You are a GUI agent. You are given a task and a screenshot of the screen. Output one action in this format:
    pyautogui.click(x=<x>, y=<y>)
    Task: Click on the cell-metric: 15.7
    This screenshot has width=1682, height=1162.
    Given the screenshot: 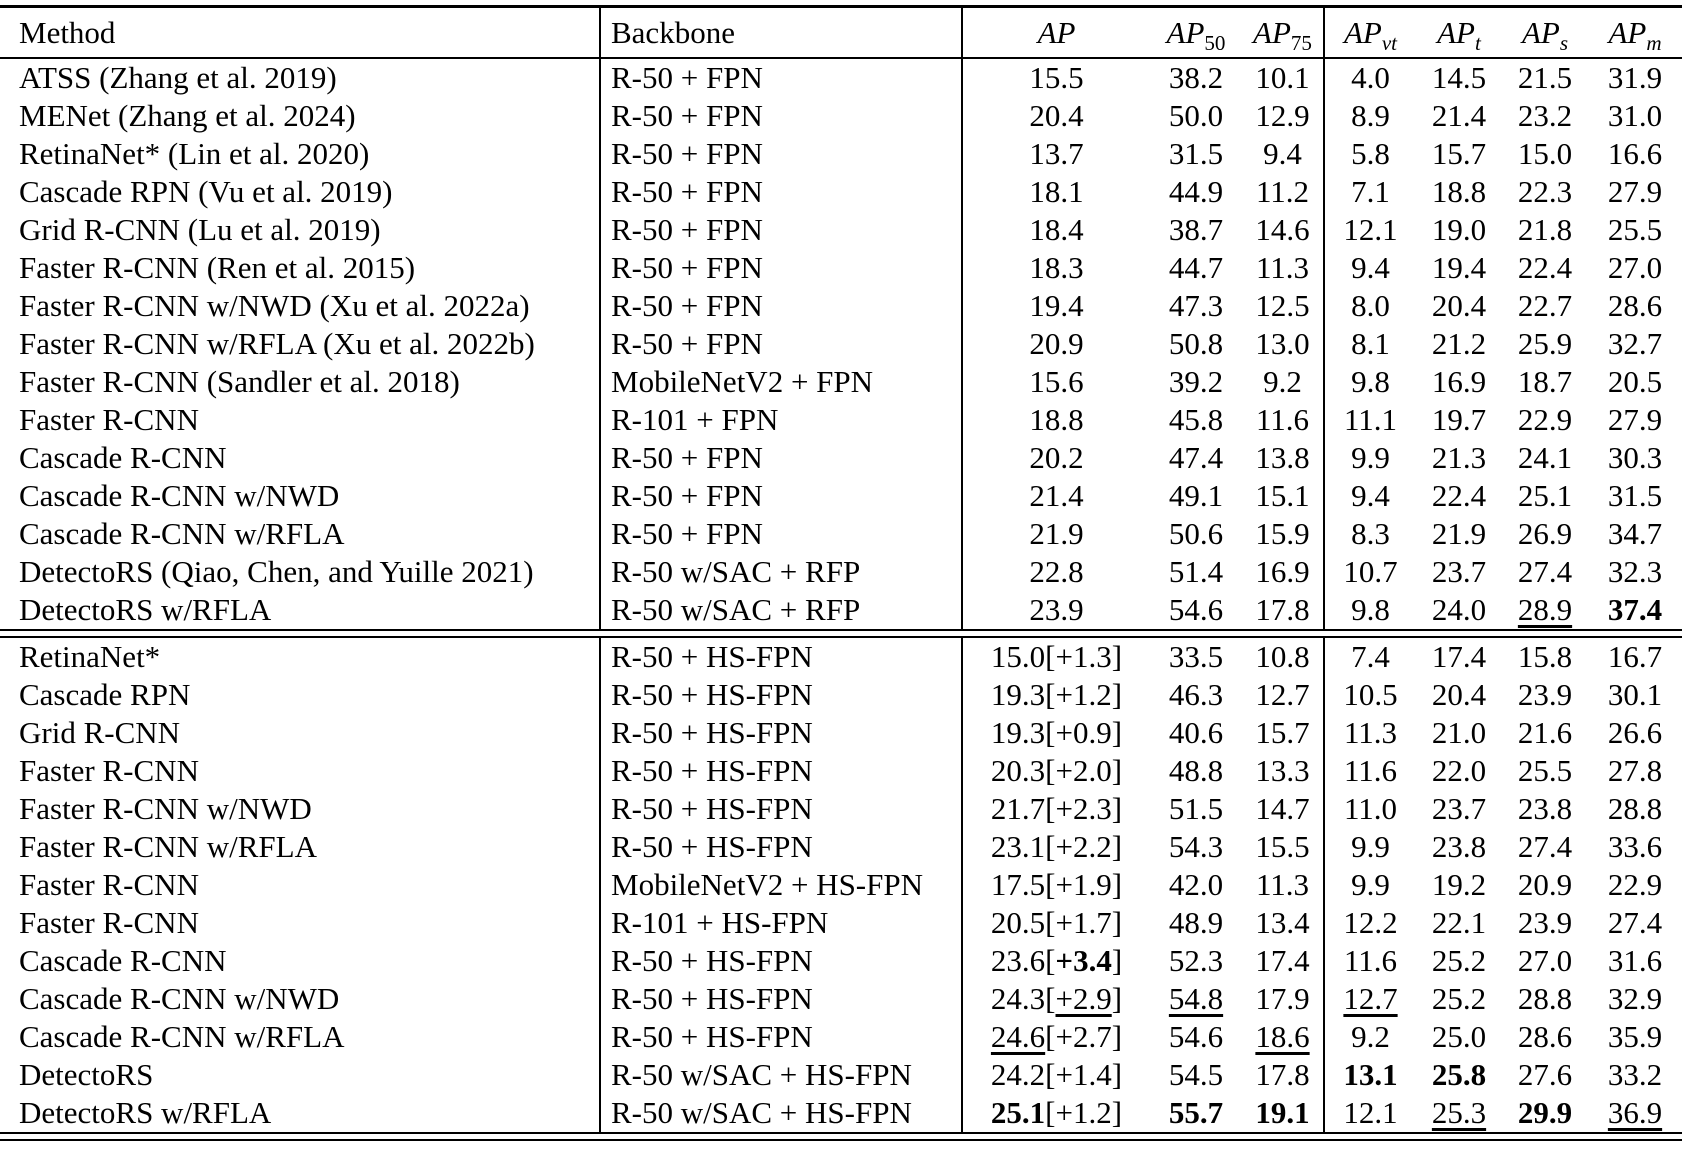 What is the action you would take?
    pyautogui.click(x=1459, y=153)
    